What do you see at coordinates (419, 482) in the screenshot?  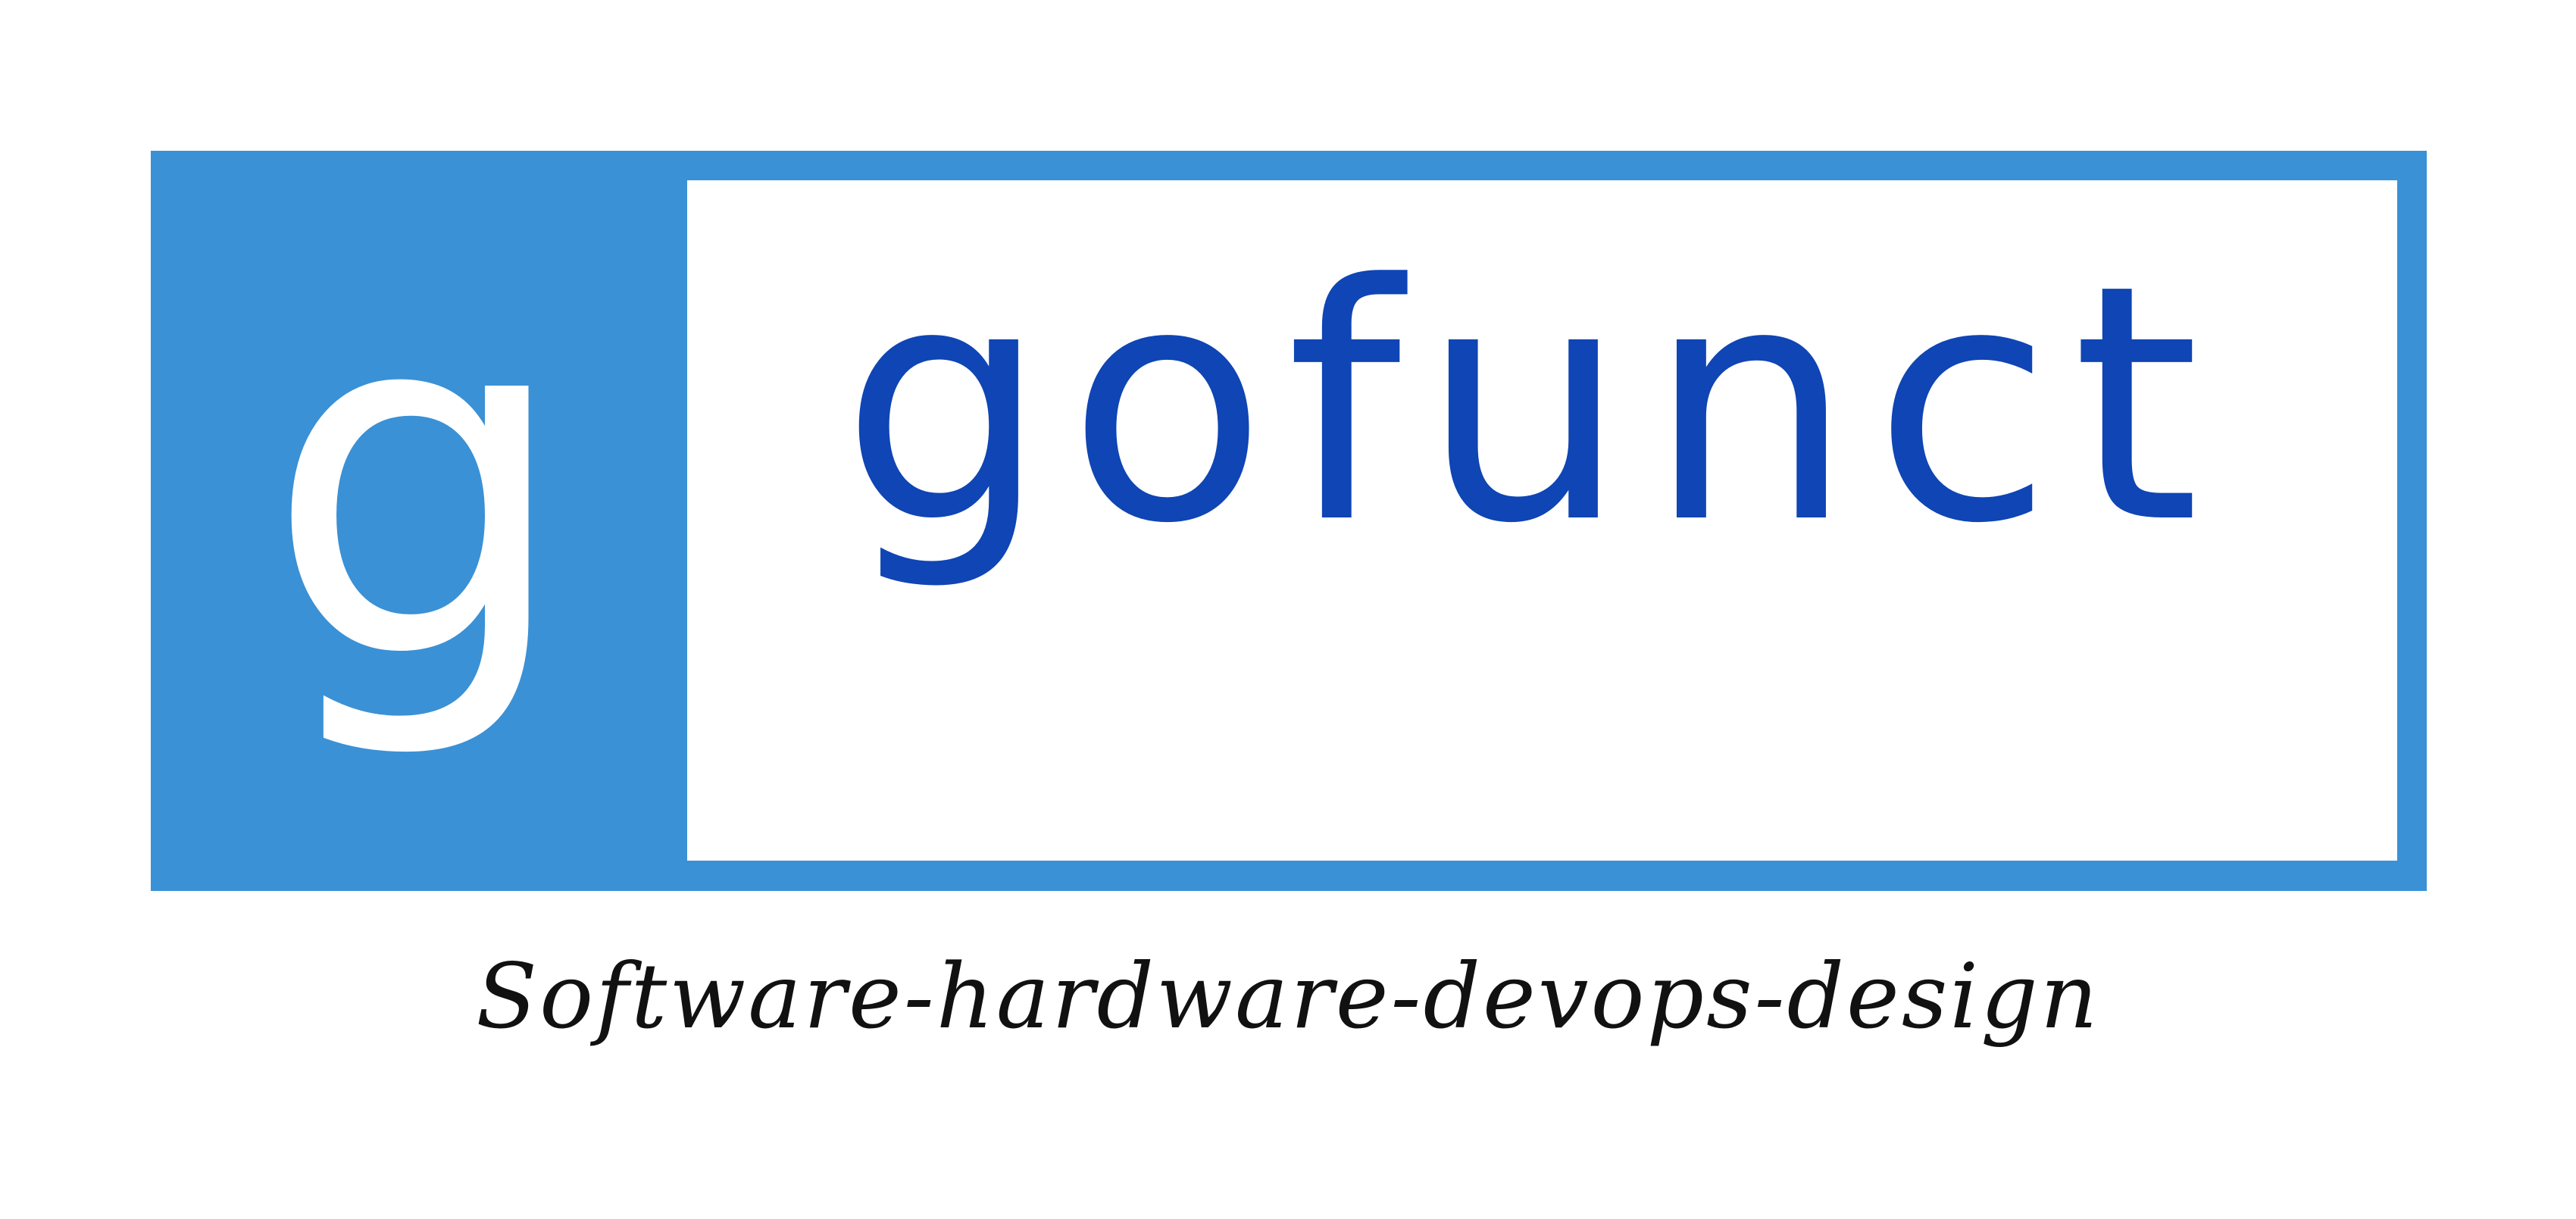 I see `logo-mark-letter: g` at bounding box center [419, 482].